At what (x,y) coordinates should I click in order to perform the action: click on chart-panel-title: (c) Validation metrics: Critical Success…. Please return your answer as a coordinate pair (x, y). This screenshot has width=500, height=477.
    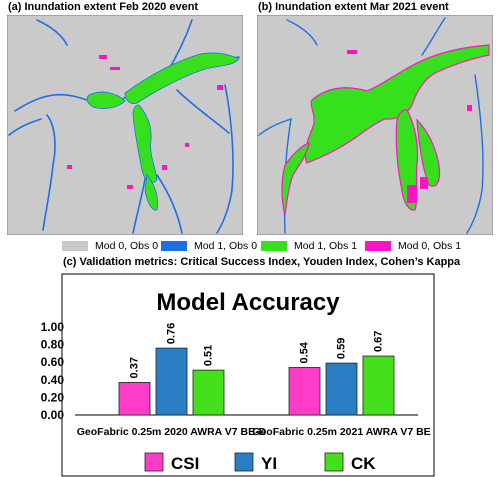
    Looking at the image, I should click on (262, 262).